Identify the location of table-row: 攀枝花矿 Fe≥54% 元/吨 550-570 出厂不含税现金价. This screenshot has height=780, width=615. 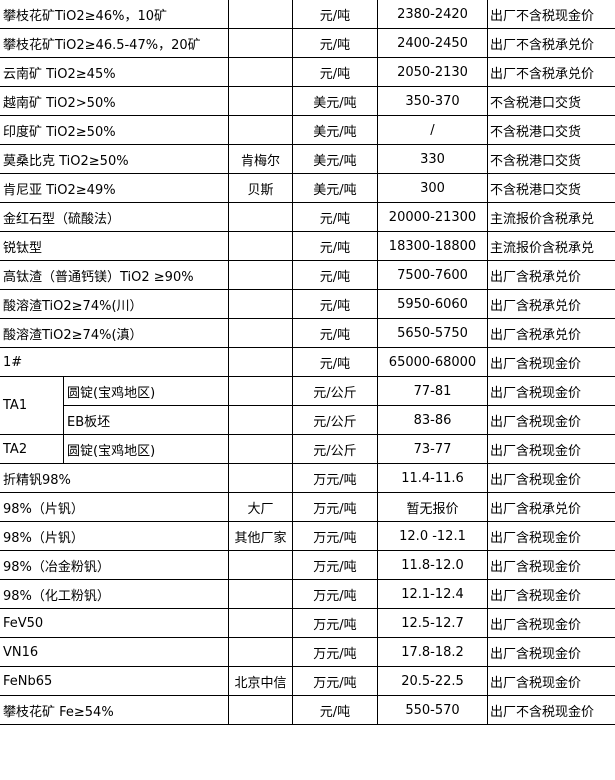
(307, 710).